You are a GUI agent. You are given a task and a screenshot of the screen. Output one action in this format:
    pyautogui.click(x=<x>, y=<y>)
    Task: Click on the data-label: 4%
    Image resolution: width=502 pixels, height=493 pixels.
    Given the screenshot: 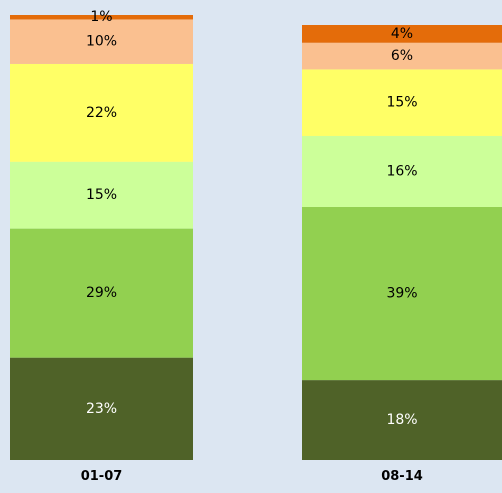 What is the action you would take?
    pyautogui.click(x=402, y=34)
    